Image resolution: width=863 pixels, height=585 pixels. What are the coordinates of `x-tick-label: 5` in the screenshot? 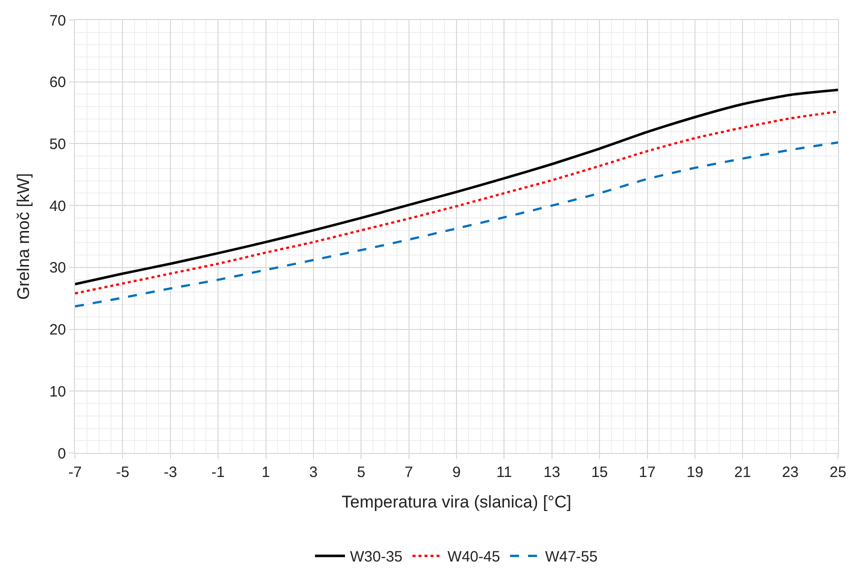 It's located at (361, 472).